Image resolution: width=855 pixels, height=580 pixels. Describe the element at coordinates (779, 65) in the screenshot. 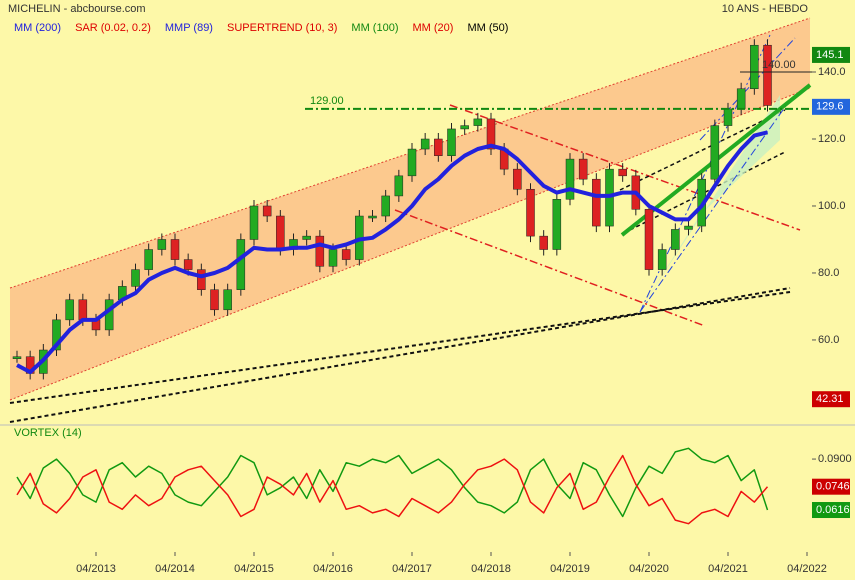

I see `level-label: 140.00` at that location.